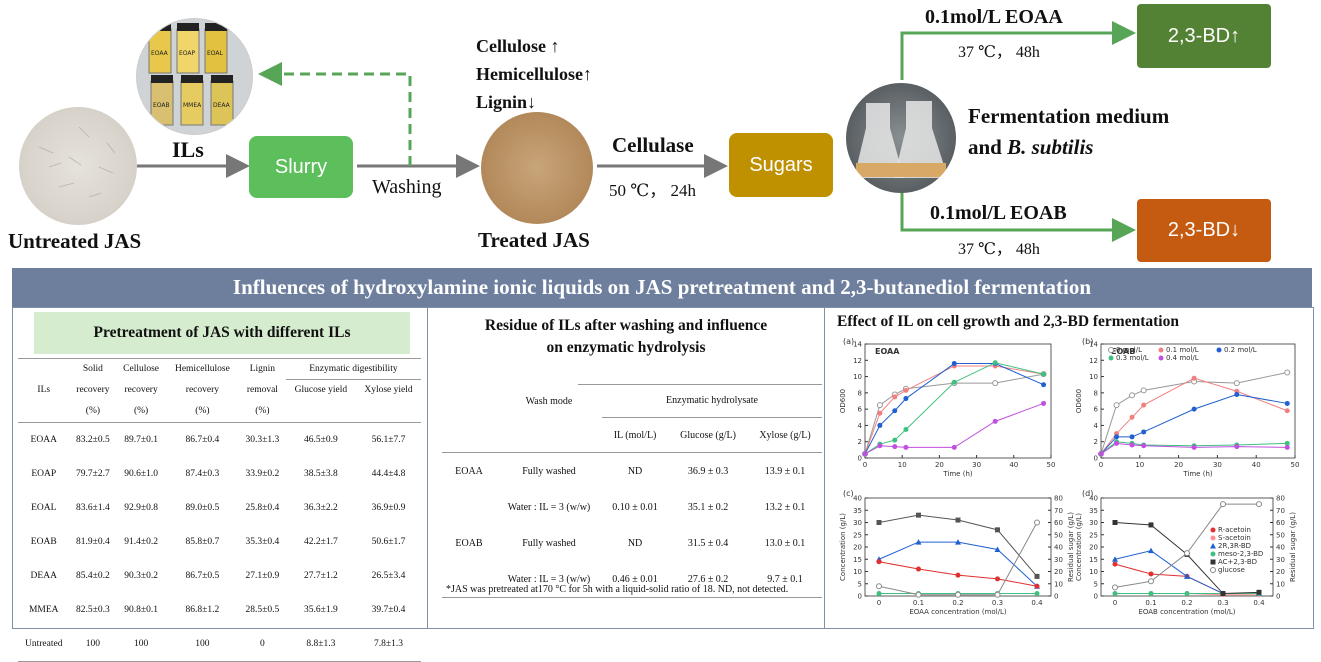  What do you see at coordinates (918, 603) in the screenshot?
I see `x-tick-label: 0.1` at bounding box center [918, 603].